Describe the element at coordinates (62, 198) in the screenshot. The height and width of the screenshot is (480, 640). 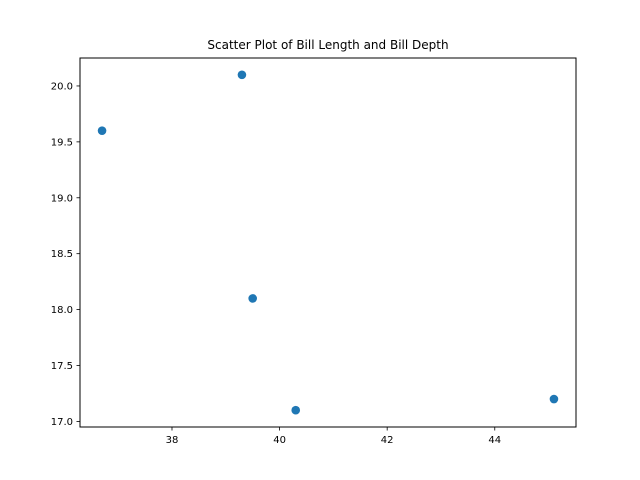
I see `y-tick-label: 19.0` at that location.